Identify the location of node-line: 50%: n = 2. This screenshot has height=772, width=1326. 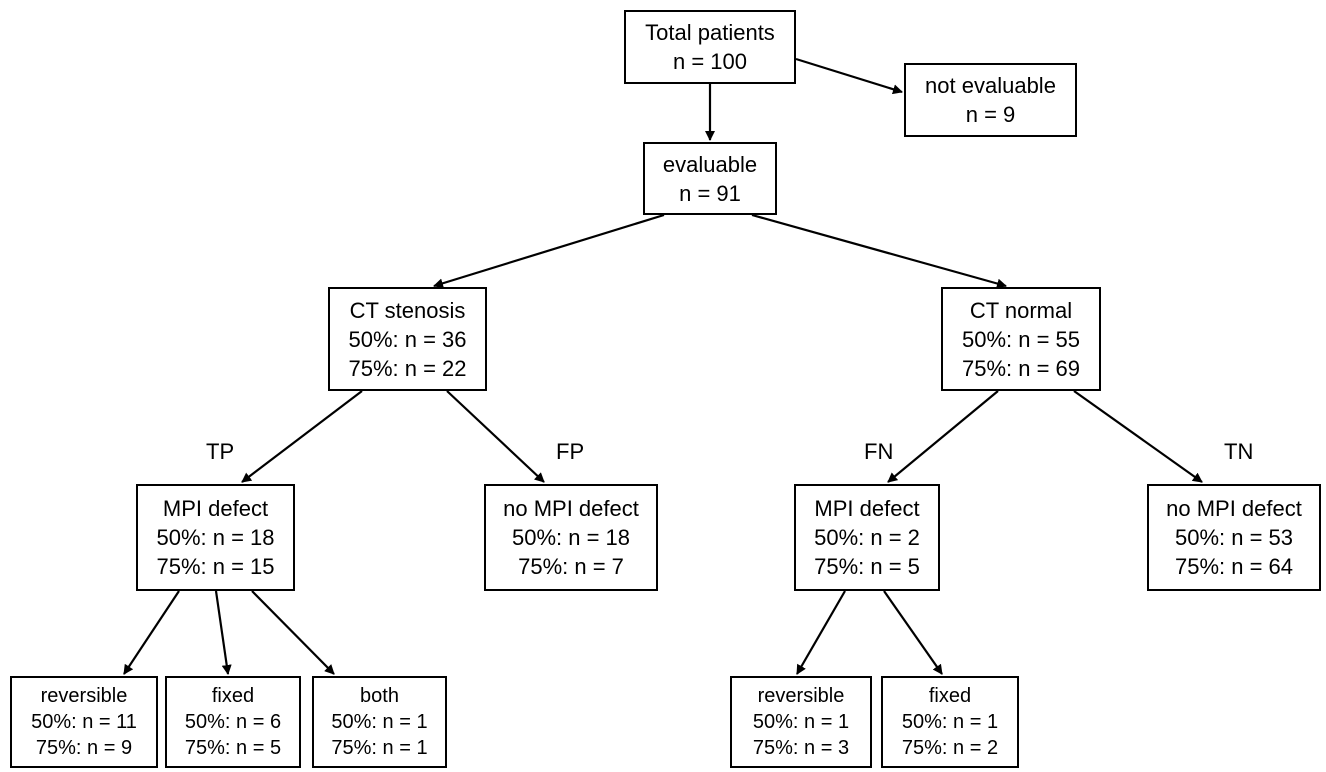
(867, 537).